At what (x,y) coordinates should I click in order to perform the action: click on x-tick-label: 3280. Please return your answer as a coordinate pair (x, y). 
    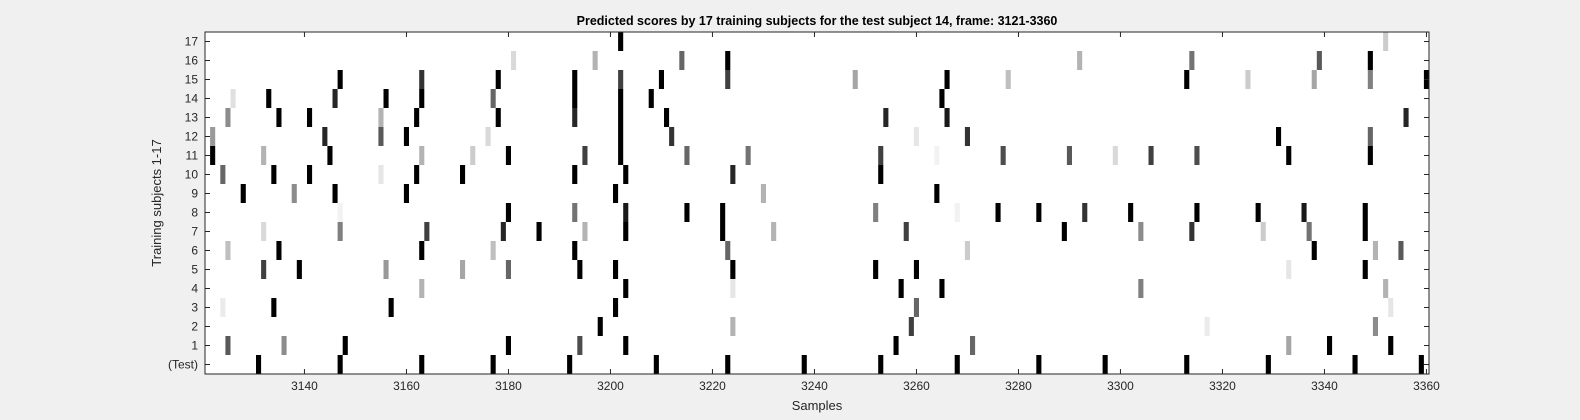
    Looking at the image, I should click on (1018, 386).